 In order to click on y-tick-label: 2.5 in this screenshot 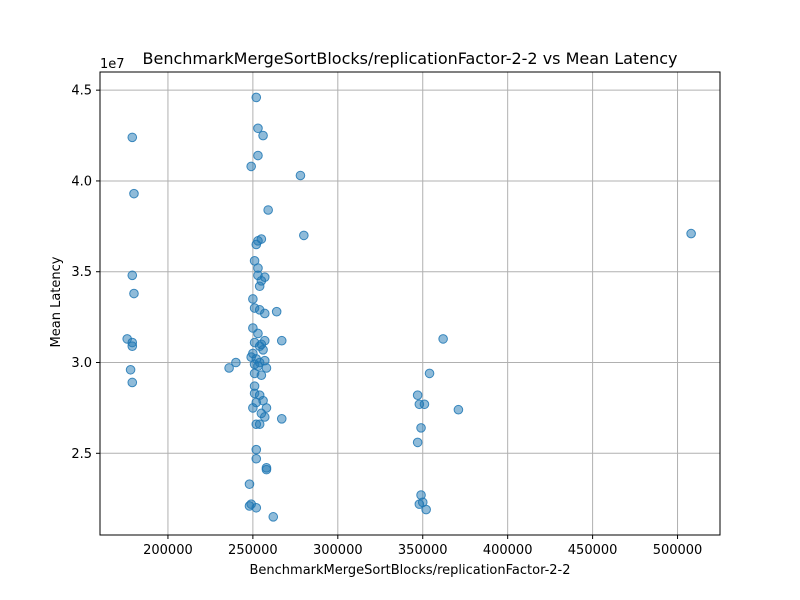, I will do `click(81, 454)`.